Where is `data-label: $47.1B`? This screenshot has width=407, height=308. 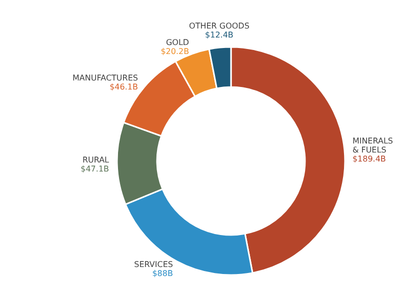
data-label: $47.1B is located at coordinates (95, 169).